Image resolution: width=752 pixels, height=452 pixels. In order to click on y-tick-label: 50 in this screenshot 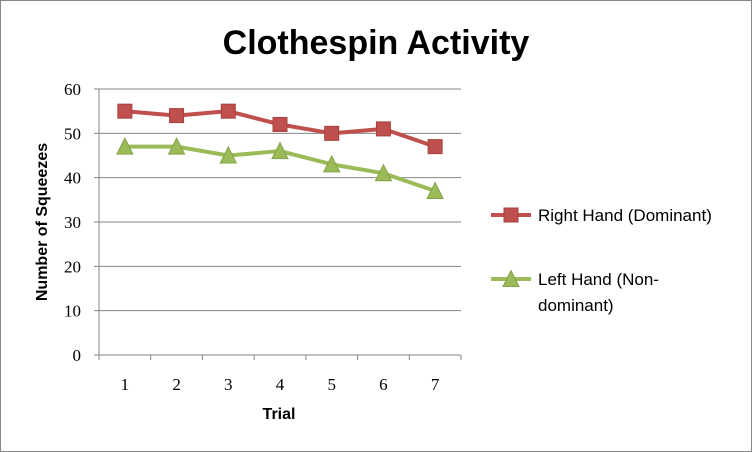, I will do `click(72, 133)`.